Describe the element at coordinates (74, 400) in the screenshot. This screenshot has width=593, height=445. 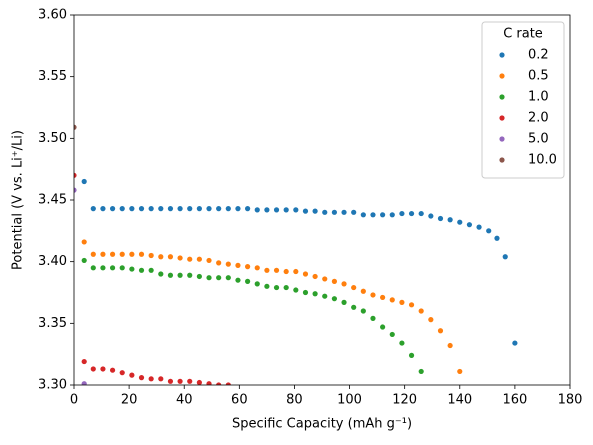
I see `x-tick-label: 0` at that location.